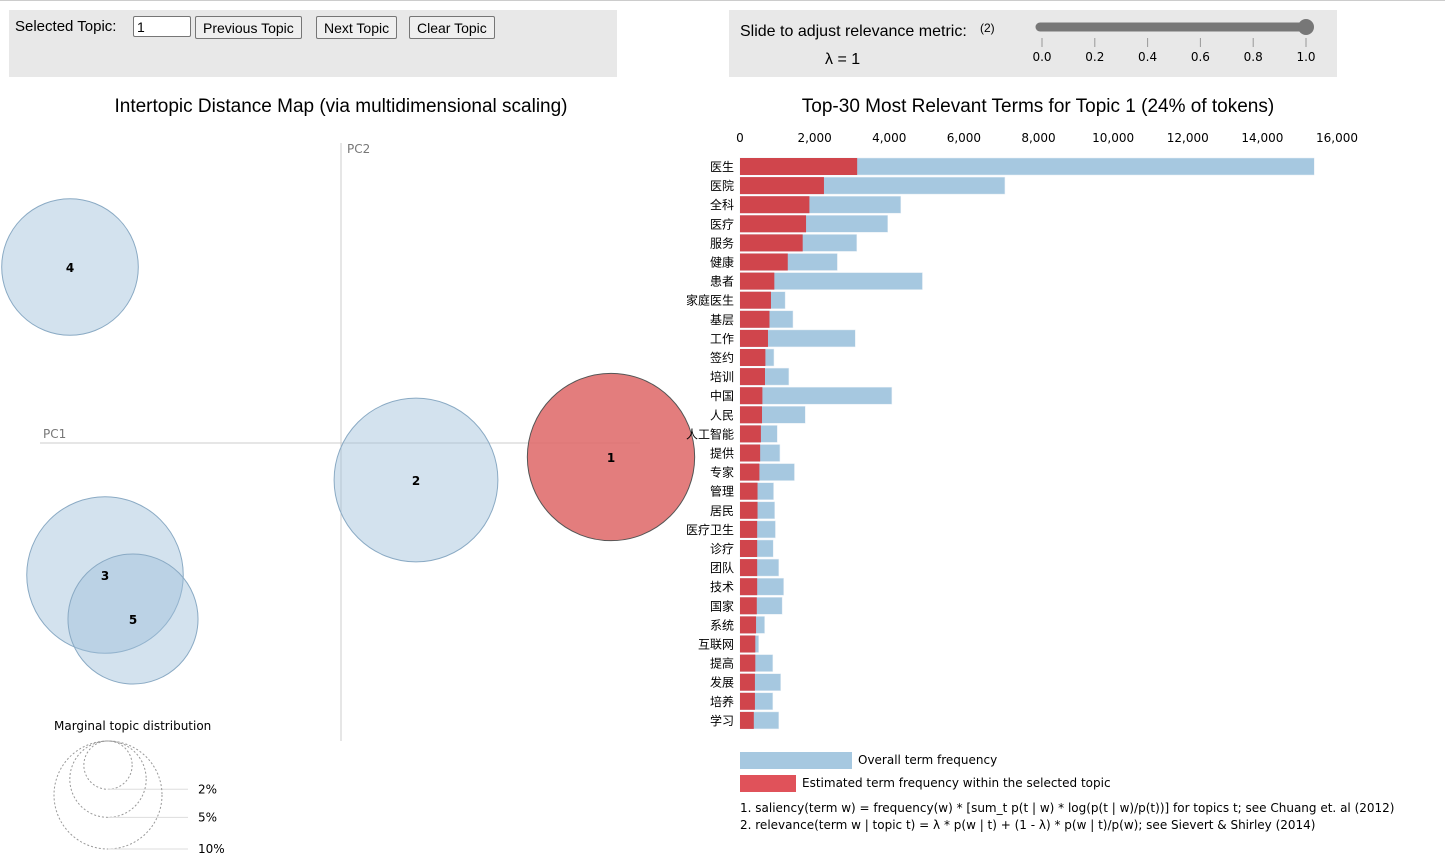  I want to click on term-row: 医院, so click(858, 185).